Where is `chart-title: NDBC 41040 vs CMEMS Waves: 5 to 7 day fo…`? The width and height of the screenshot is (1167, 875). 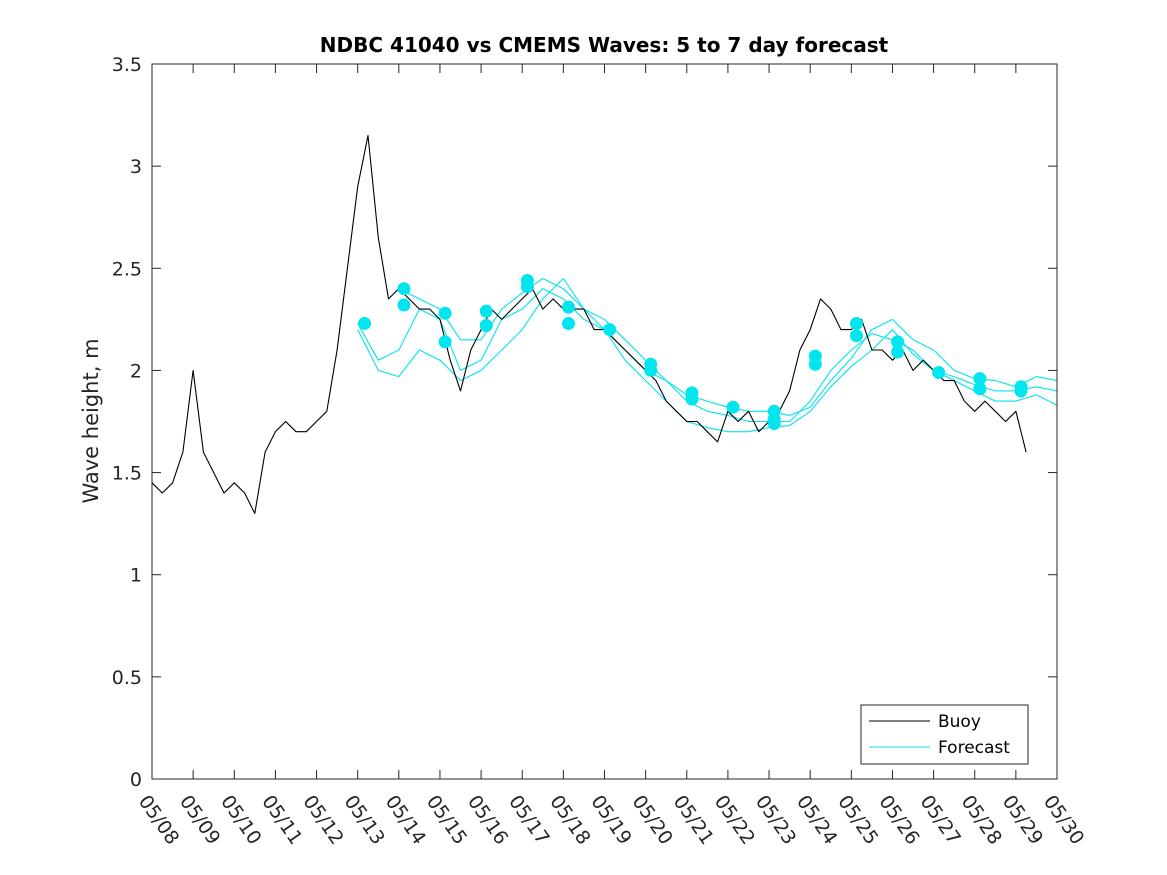 chart-title: NDBC 41040 vs CMEMS Waves: 5 to 7 day fo… is located at coordinates (604, 45).